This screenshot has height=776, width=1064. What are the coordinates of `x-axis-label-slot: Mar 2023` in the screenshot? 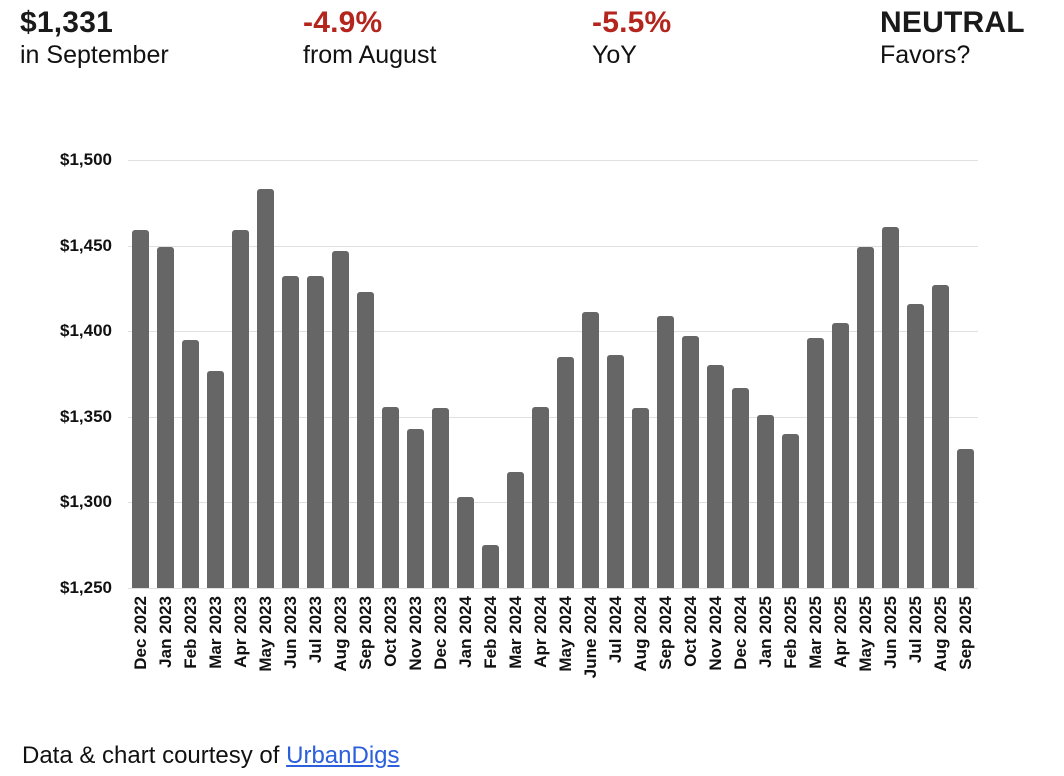 It's located at (215, 648).